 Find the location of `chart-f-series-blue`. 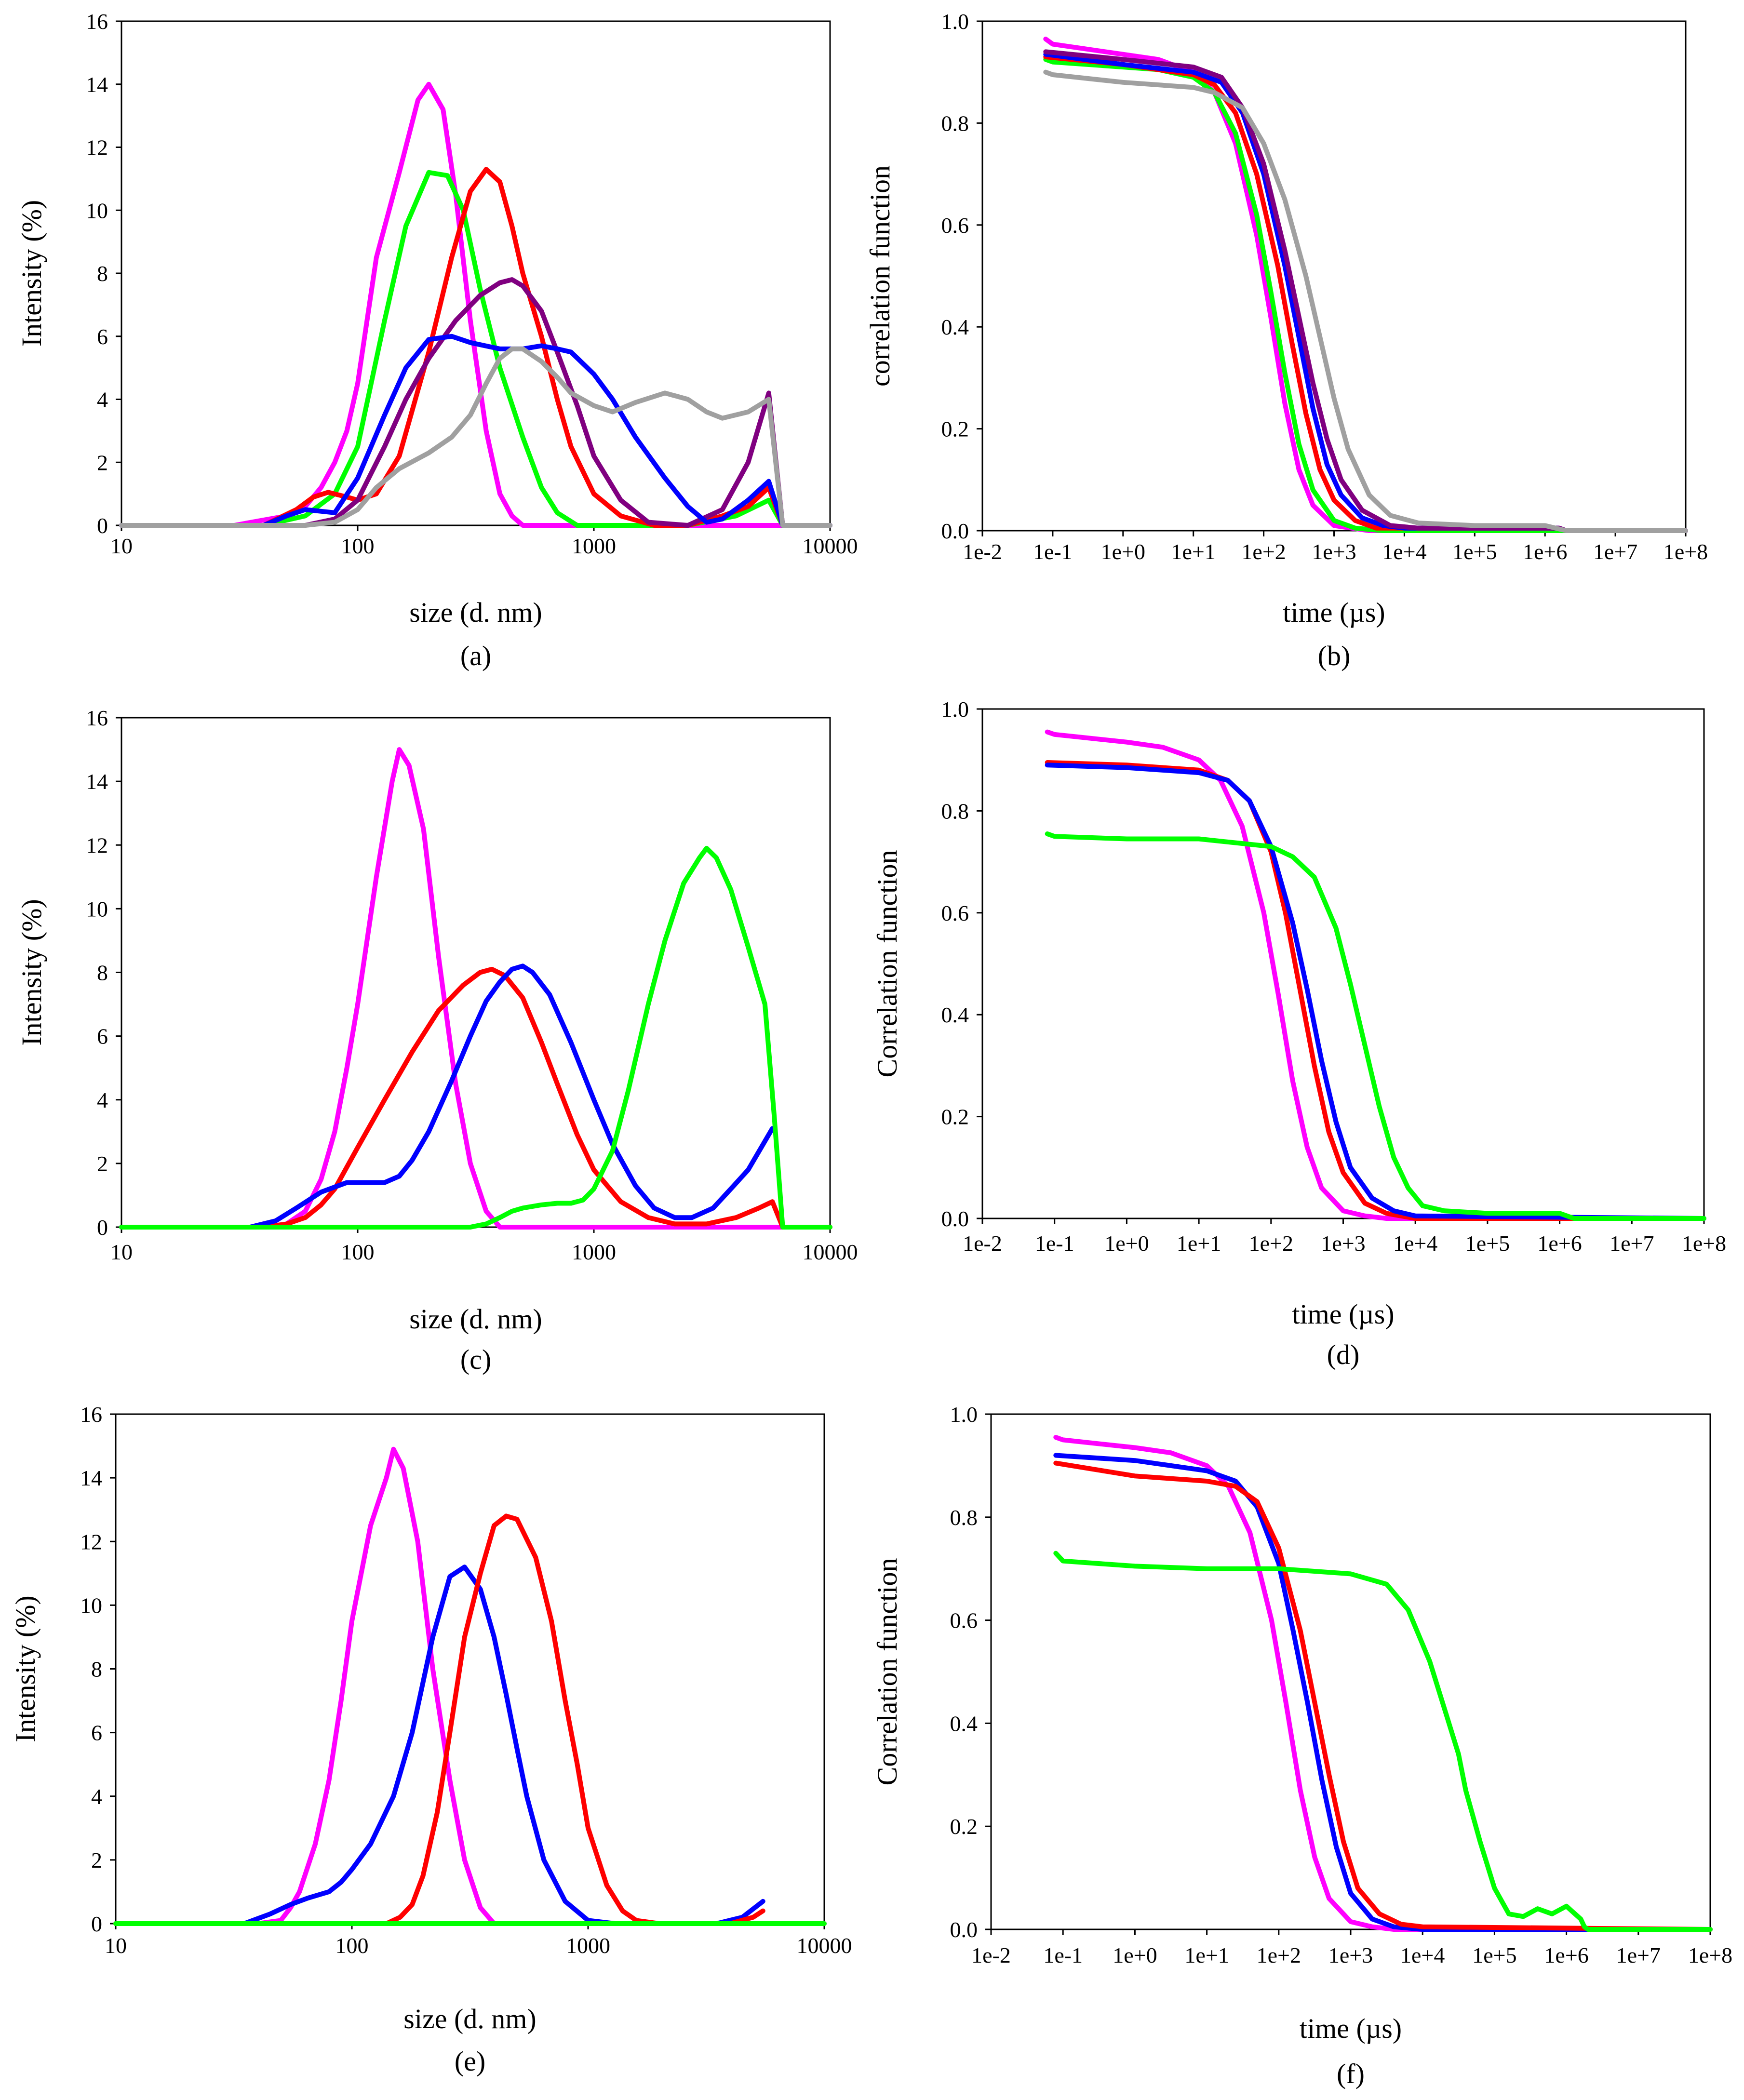

chart-f-series-blue is located at coordinates (1383, 1692).